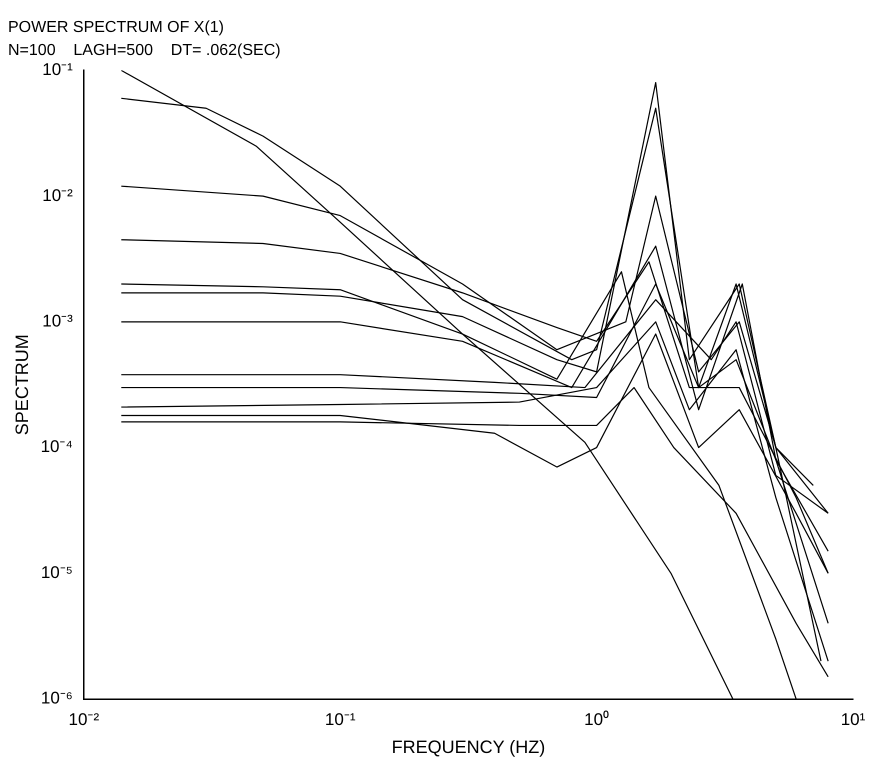 The width and height of the screenshot is (890, 774). Describe the element at coordinates (56, 446) in the screenshot. I see `y-tick-label: 10⁻⁴` at that location.